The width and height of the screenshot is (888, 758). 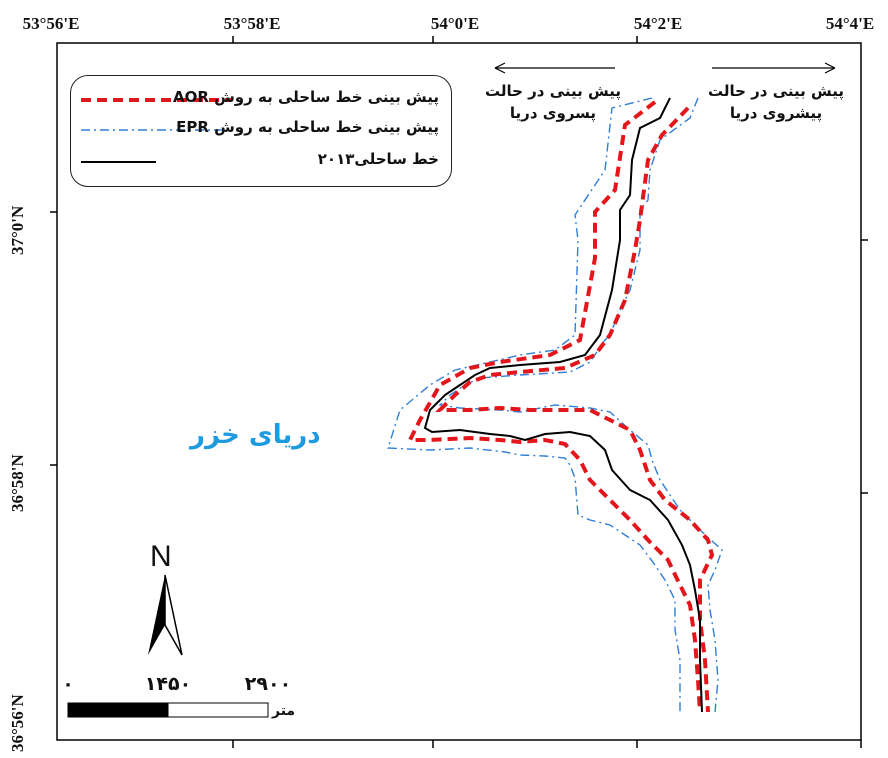 I want to click on scale-tick-0: ۰, so click(x=68, y=684).